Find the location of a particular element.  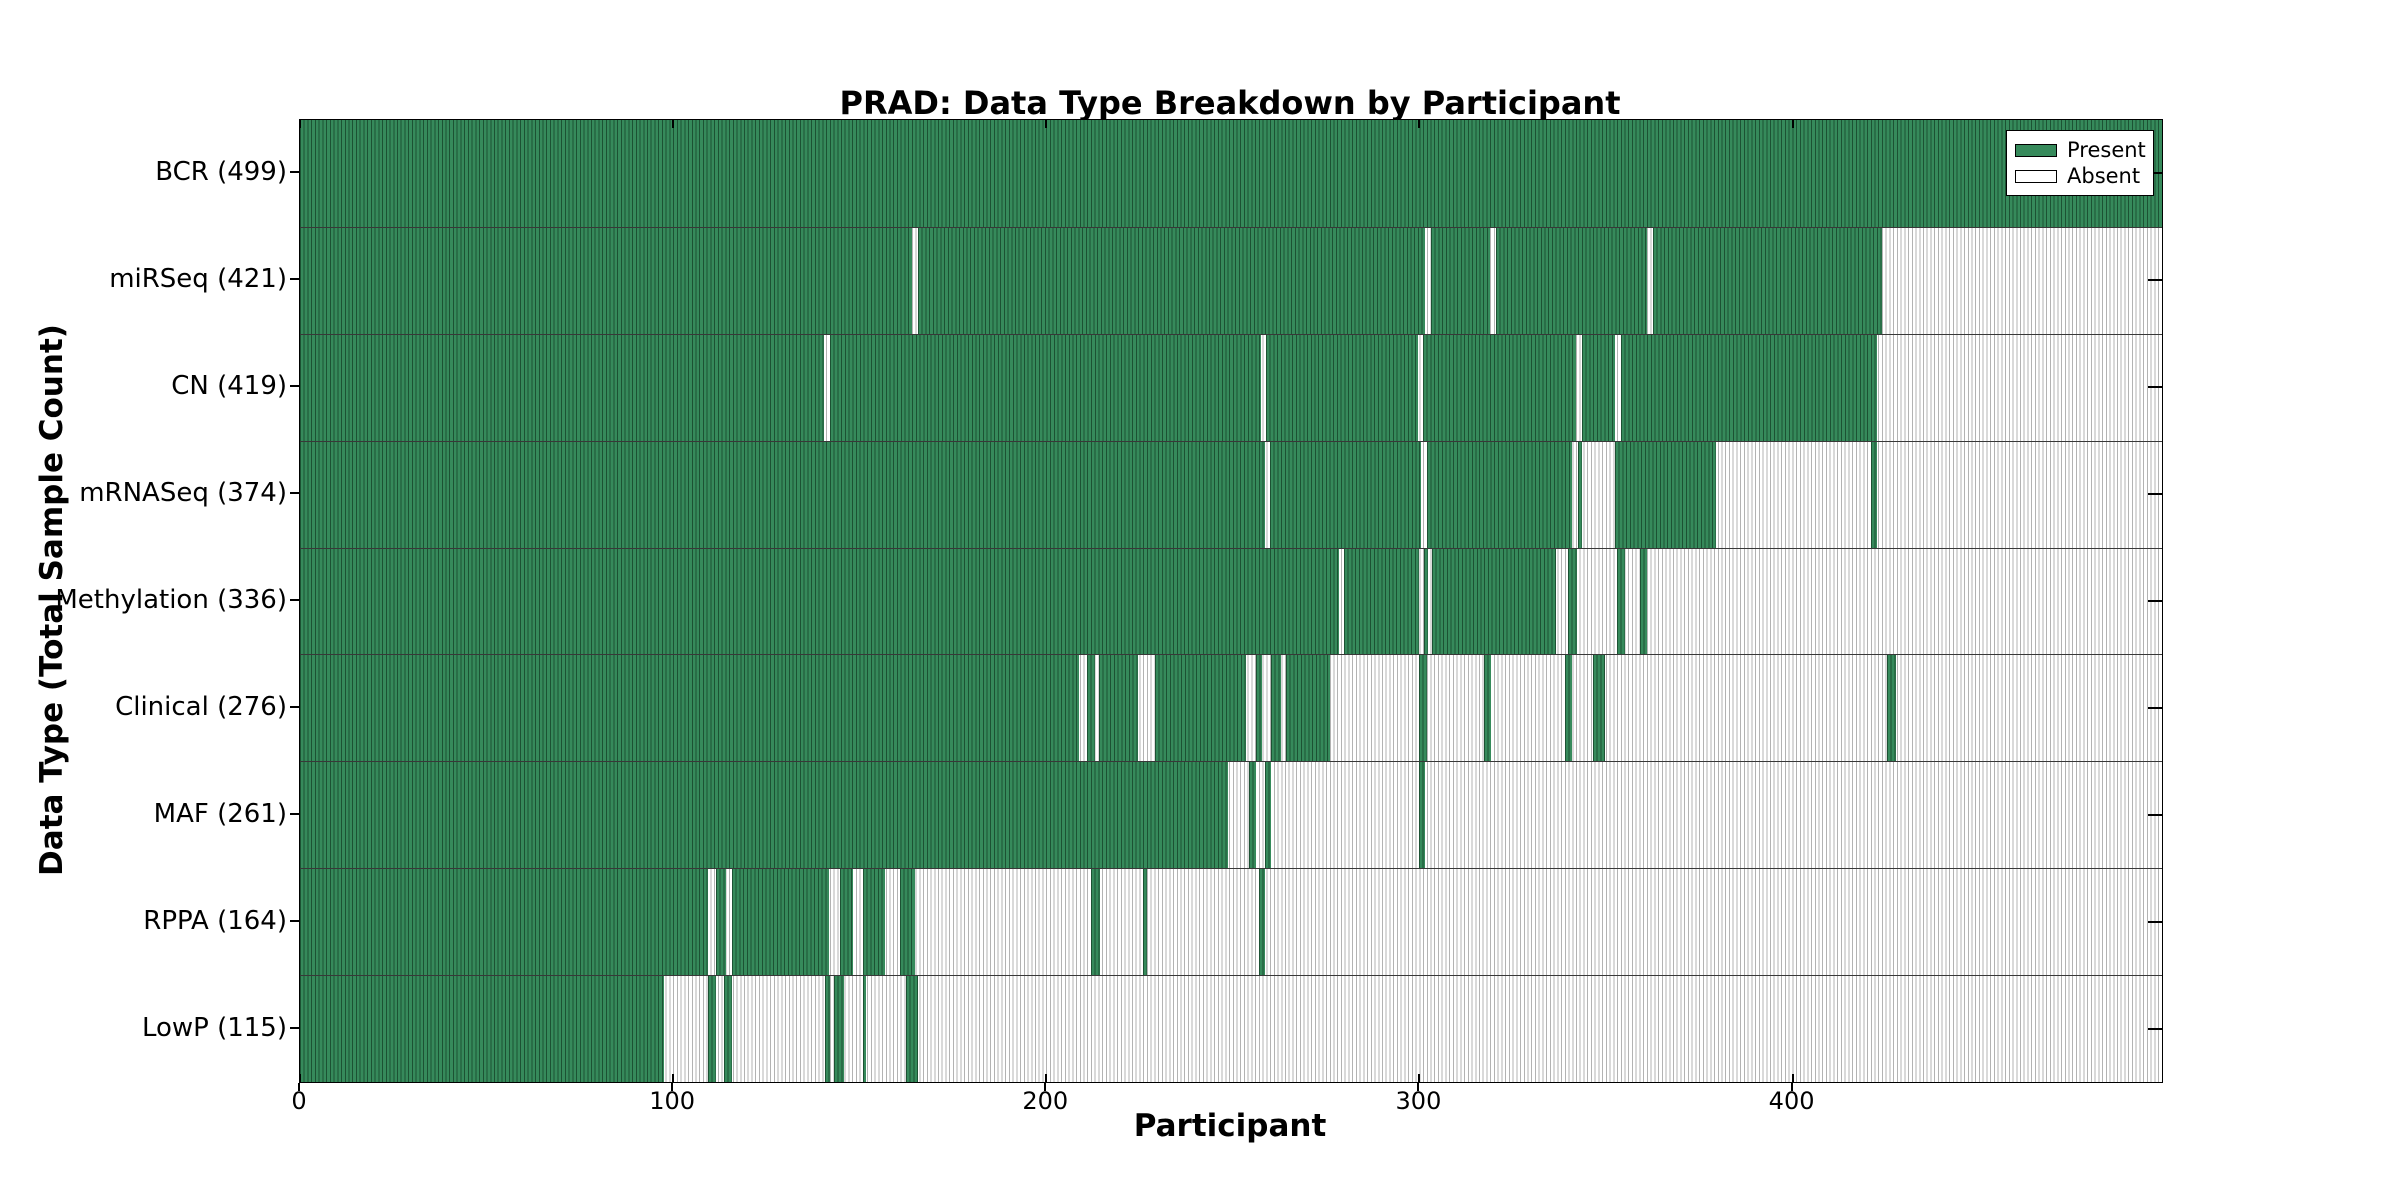

row-bcr is located at coordinates (1231, 173).